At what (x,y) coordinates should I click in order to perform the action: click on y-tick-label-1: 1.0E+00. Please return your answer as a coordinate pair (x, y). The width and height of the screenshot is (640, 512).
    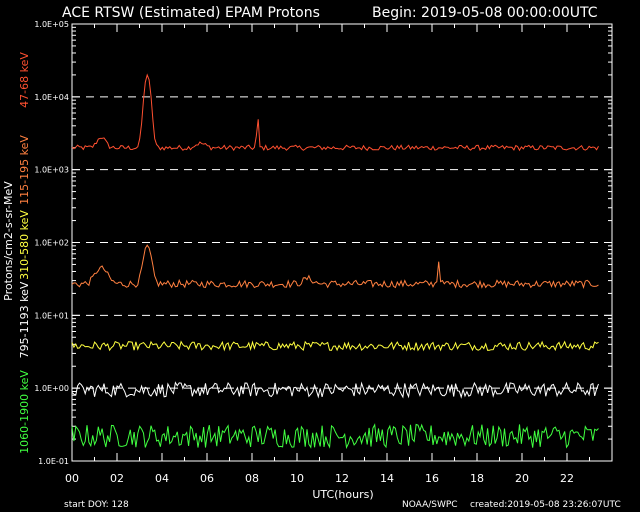
    Looking at the image, I should click on (51, 388).